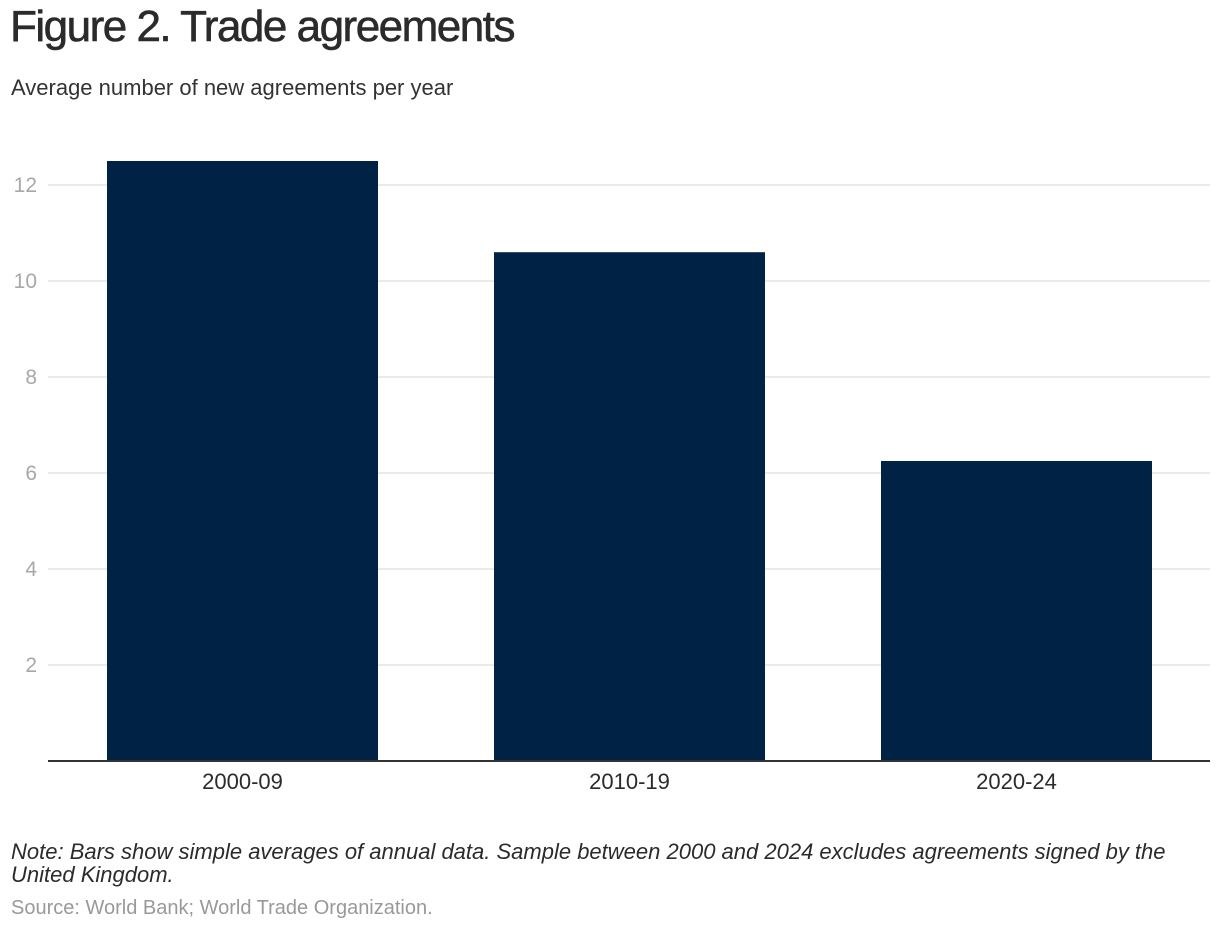 Image resolution: width=1220 pixels, height=932 pixels. I want to click on x-tick-labels: 2000-09 2010-19 2020-24, so click(629, 781).